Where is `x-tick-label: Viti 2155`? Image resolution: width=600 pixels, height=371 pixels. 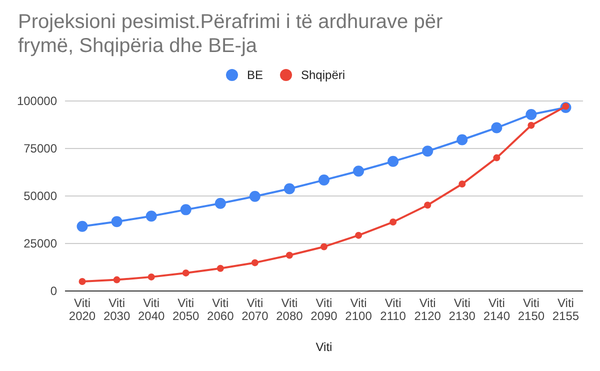
x-tick-label: Viti 2155 is located at coordinates (566, 309).